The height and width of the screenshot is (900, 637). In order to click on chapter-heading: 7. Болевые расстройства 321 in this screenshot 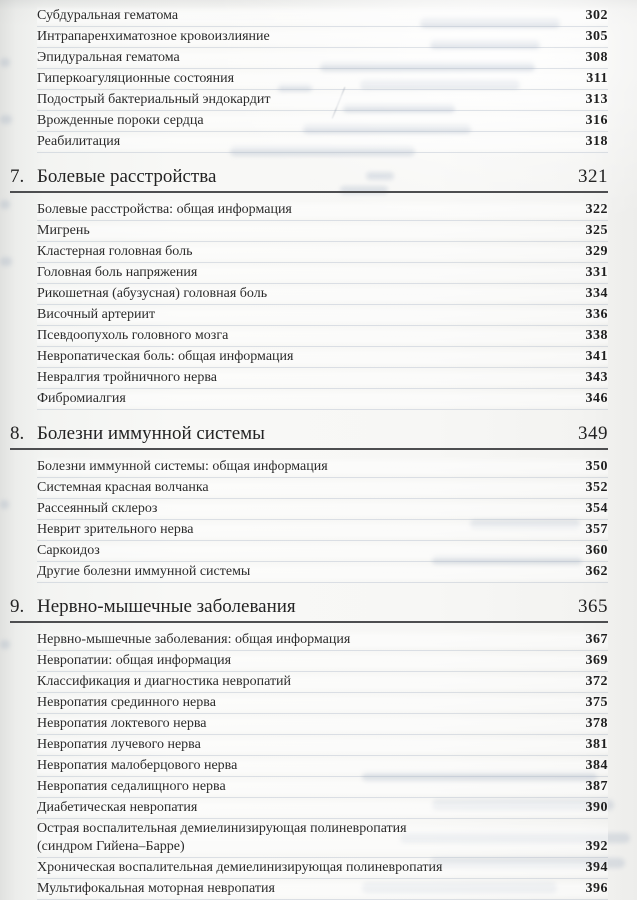, I will do `click(309, 179)`.